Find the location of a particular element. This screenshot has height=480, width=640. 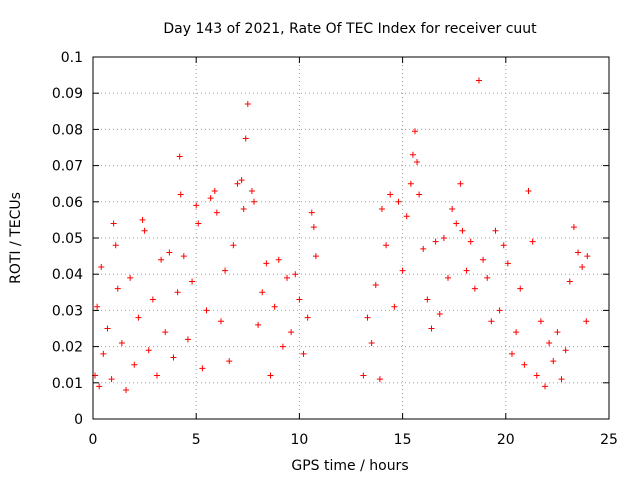

y-tick-label: 0.01 is located at coordinates (67, 384).